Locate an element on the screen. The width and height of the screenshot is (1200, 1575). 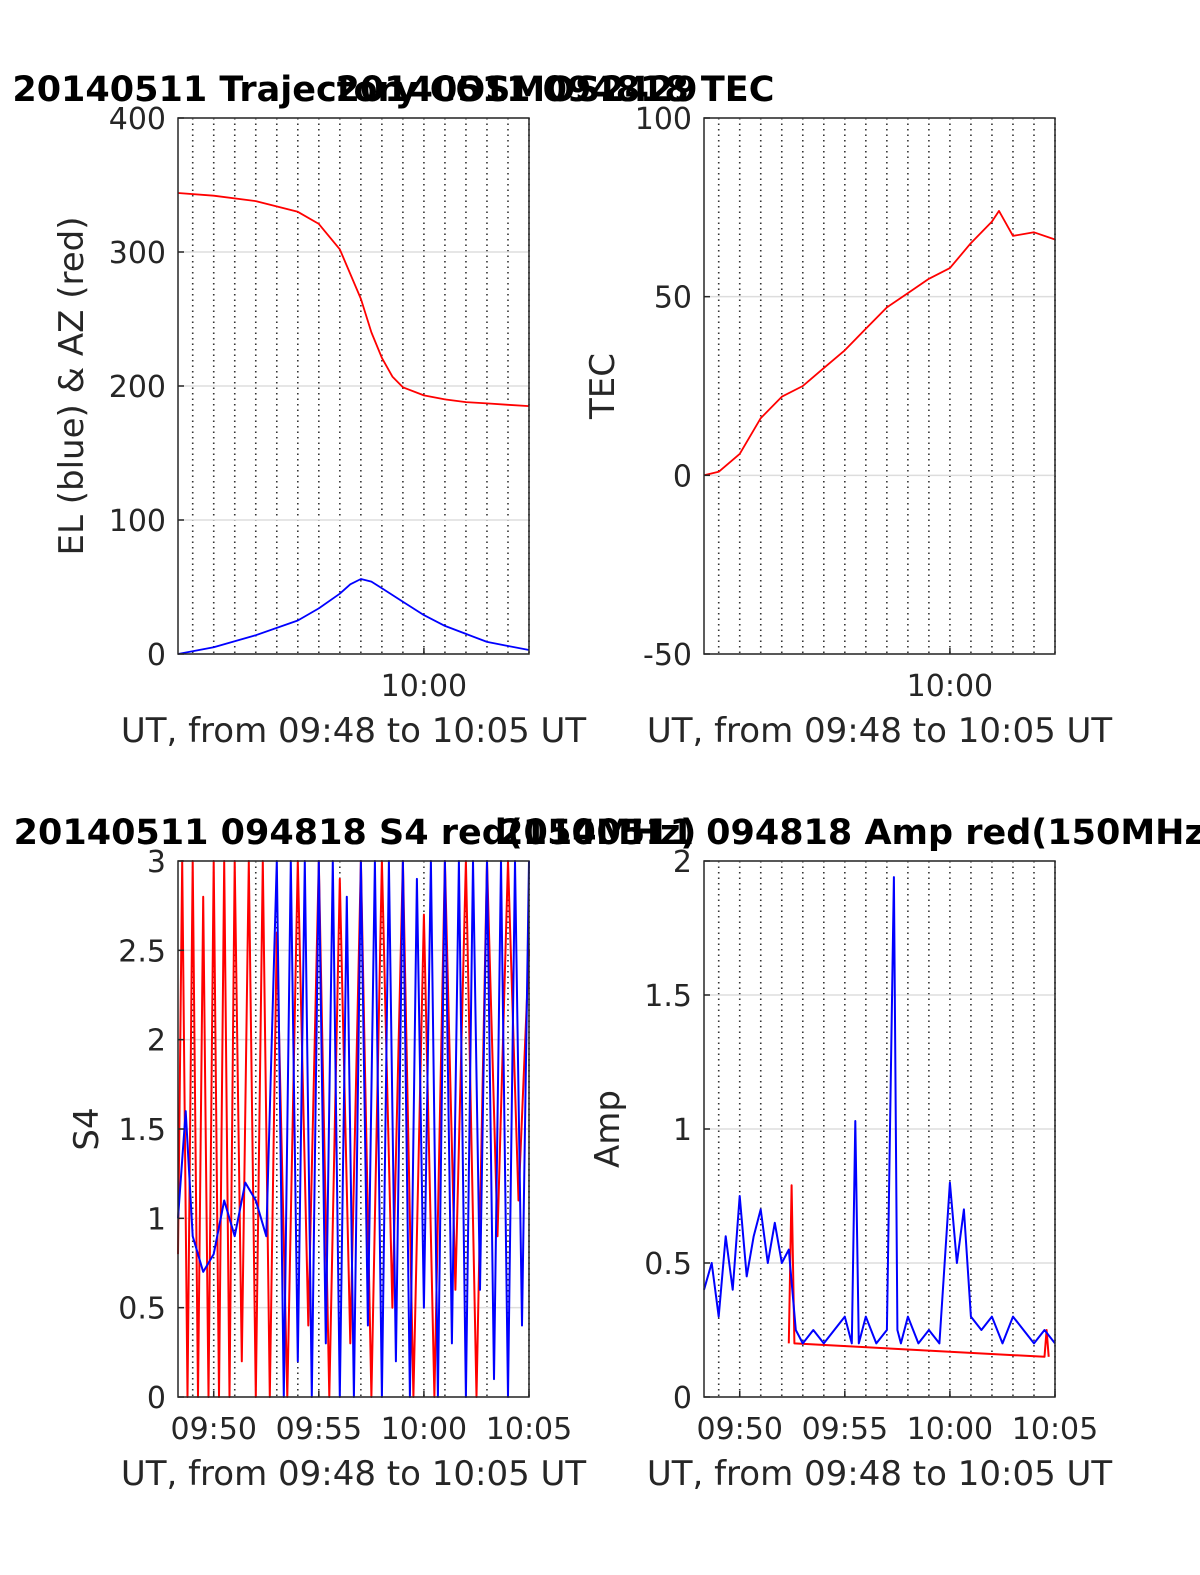
y-tick-label: 400 is located at coordinates (137, 119).